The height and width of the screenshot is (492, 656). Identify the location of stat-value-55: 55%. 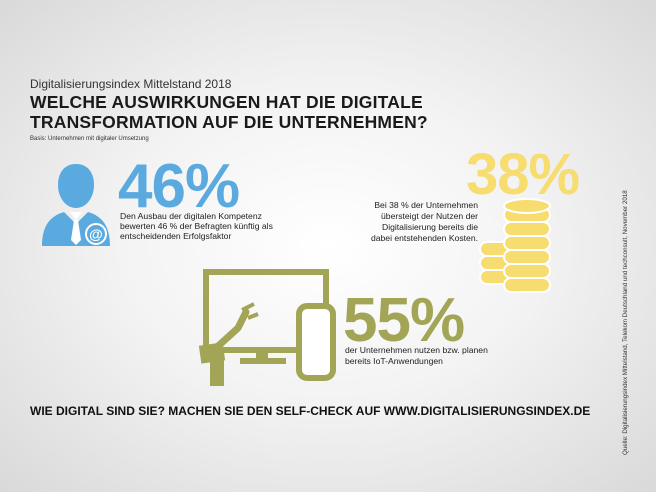
(404, 320).